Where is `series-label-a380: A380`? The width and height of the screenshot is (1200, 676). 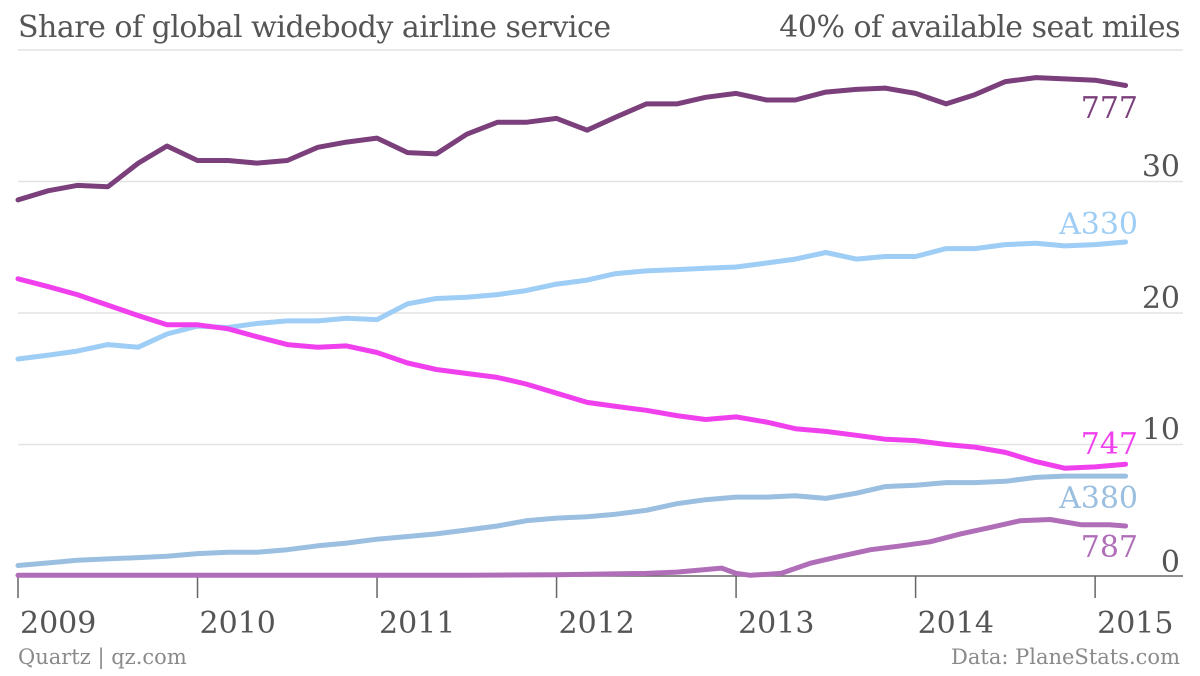 series-label-a380: A380 is located at coordinates (1098, 498).